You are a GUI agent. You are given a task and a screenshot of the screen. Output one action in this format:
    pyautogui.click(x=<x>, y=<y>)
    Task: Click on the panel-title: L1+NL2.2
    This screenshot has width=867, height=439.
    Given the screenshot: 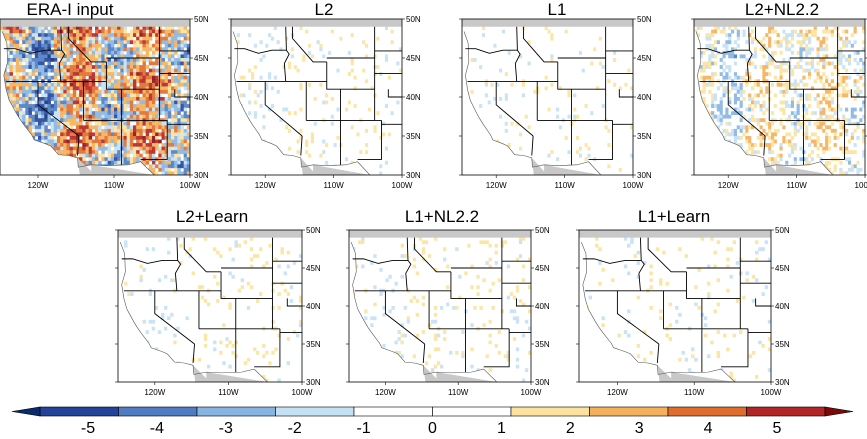 What is the action you would take?
    pyautogui.click(x=442, y=216)
    